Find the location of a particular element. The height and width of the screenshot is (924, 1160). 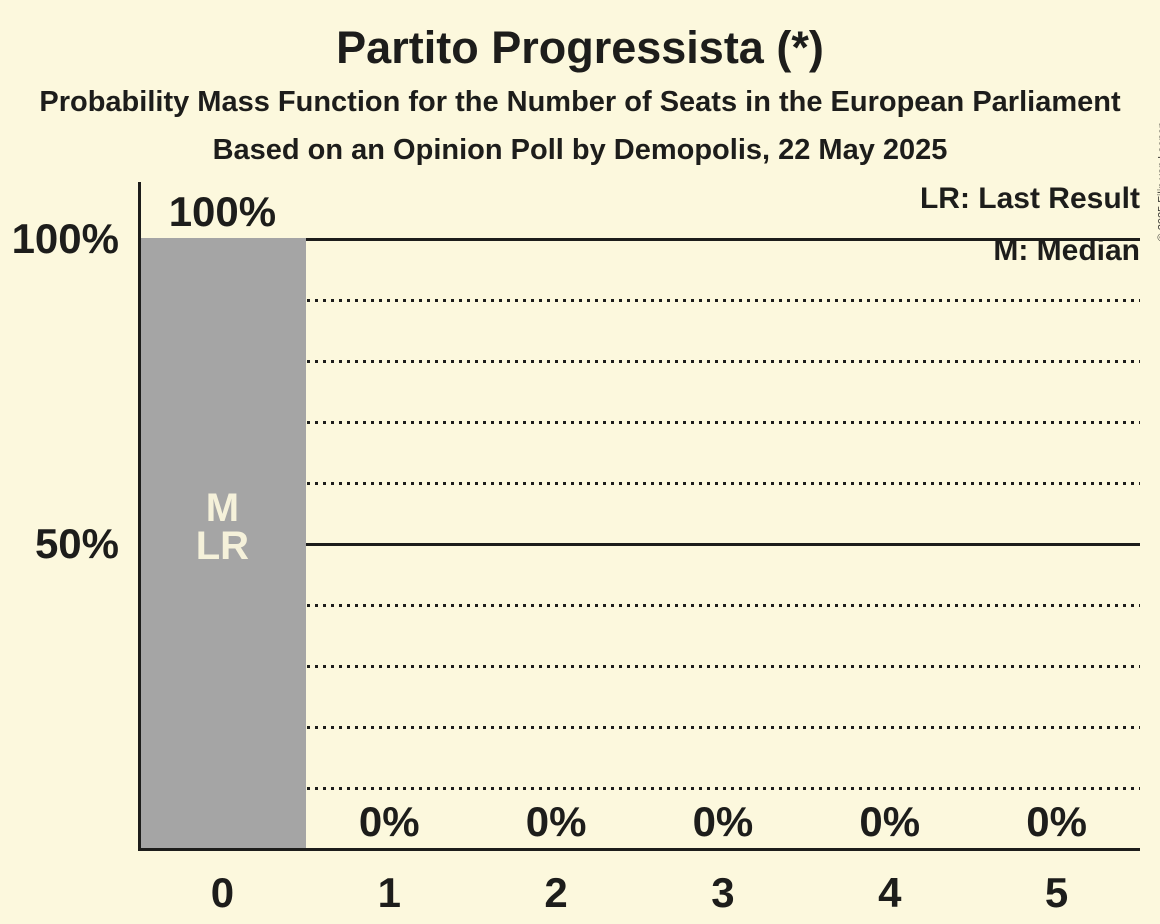

legend-last-result: LR: Last Result is located at coordinates (1029, 198).